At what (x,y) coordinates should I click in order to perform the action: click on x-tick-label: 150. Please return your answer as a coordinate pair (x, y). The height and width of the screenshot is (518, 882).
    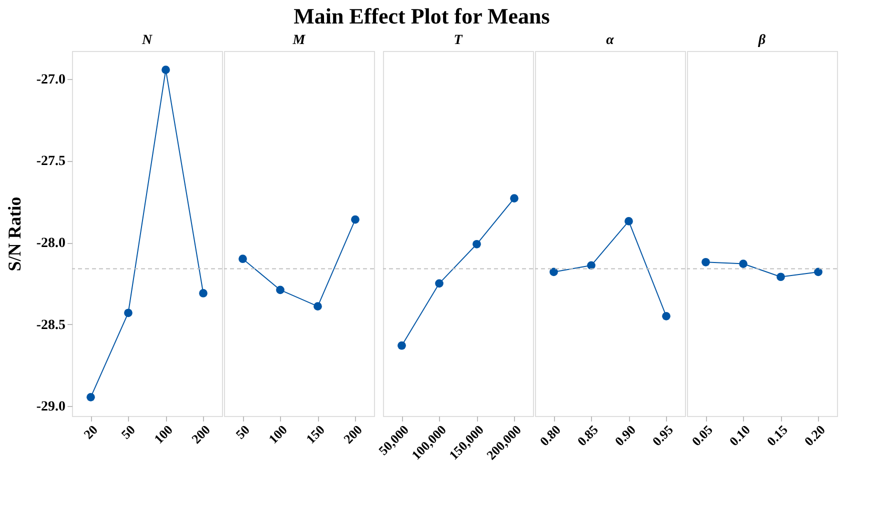
    Looking at the image, I should click on (315, 434).